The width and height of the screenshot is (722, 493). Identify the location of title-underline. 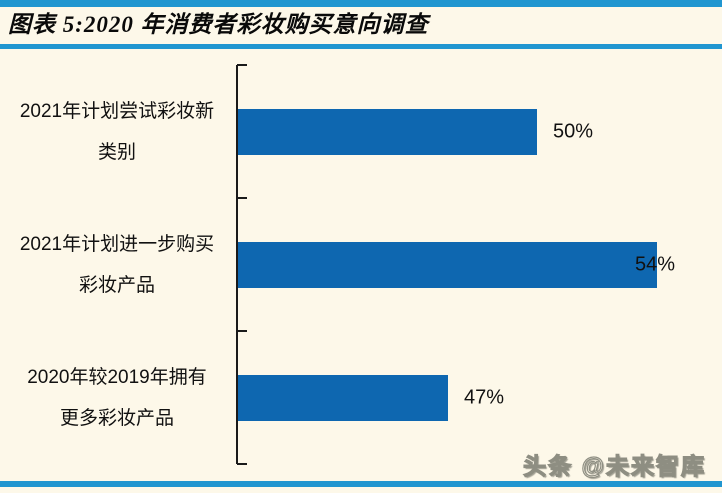
(361, 46).